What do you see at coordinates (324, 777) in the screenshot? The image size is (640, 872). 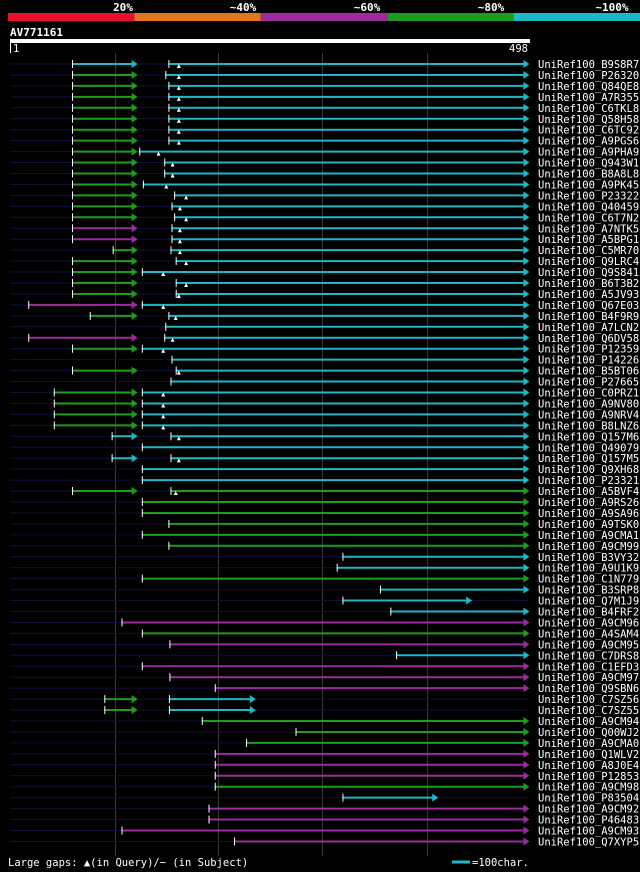 I see `hit-row: UniRef100_P12853` at bounding box center [324, 777].